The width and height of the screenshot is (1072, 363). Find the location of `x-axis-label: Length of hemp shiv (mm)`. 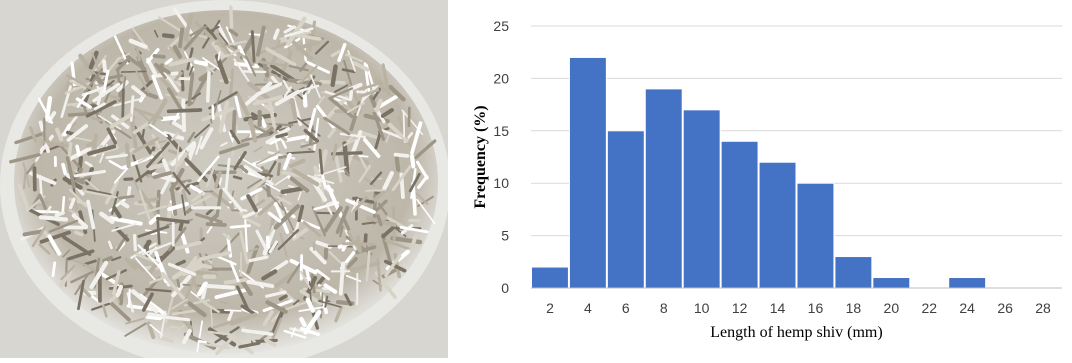

x-axis-label: Length of hemp shiv (mm) is located at coordinates (796, 332).